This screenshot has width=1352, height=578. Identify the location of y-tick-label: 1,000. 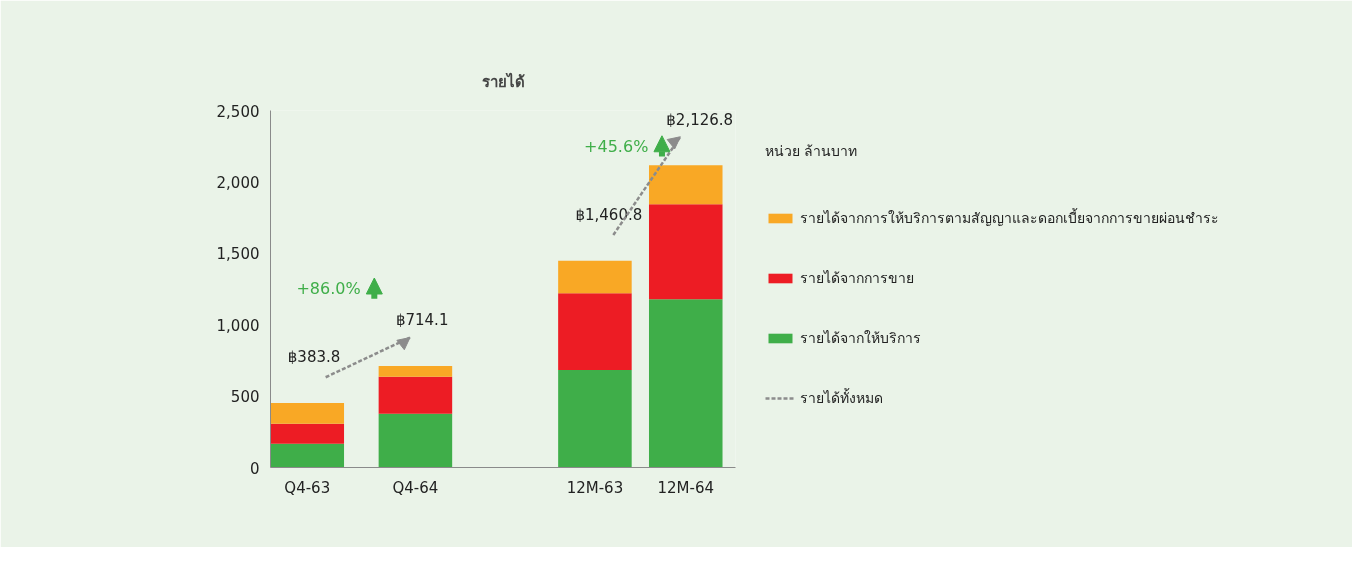
(238, 325).